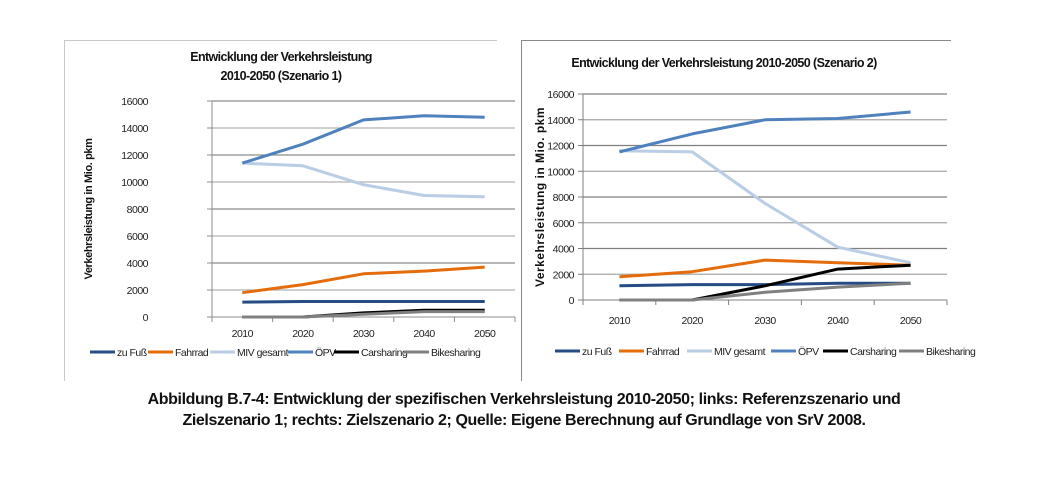 This screenshot has height=482, width=1048. What do you see at coordinates (765, 291) in the screenshot?
I see `series-line-bikesharing` at bounding box center [765, 291].